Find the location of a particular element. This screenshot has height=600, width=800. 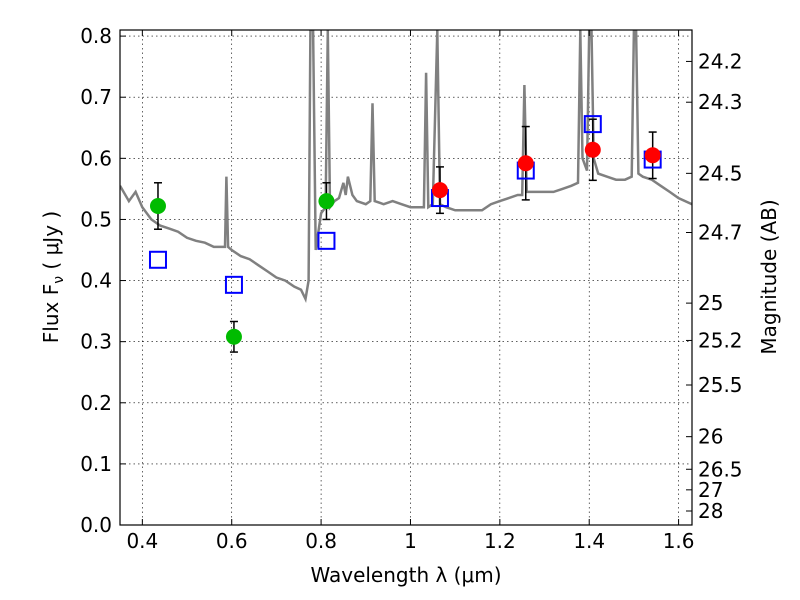

y2-tick-label: 26.5 is located at coordinates (720, 469).